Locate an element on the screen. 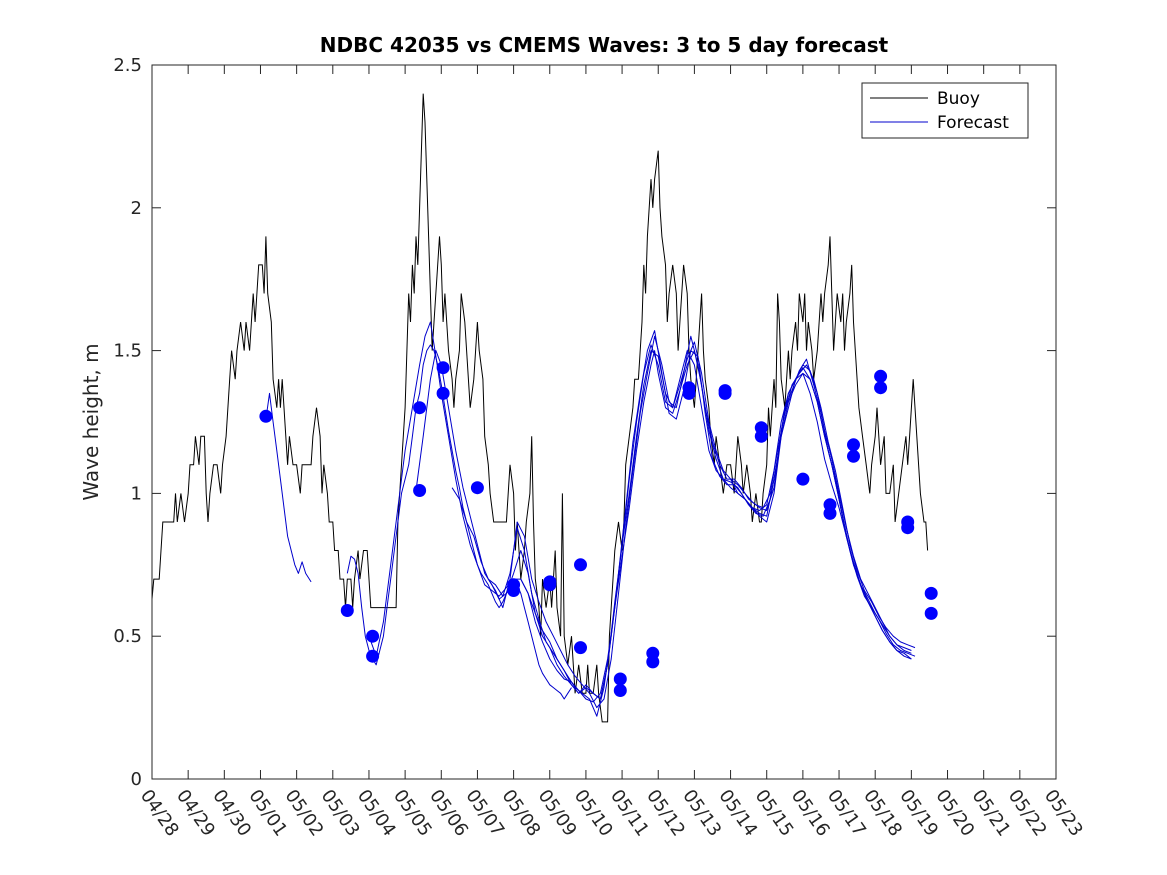 This screenshot has width=1167, height=875. y-tick-label: 1.5 is located at coordinates (127, 351).